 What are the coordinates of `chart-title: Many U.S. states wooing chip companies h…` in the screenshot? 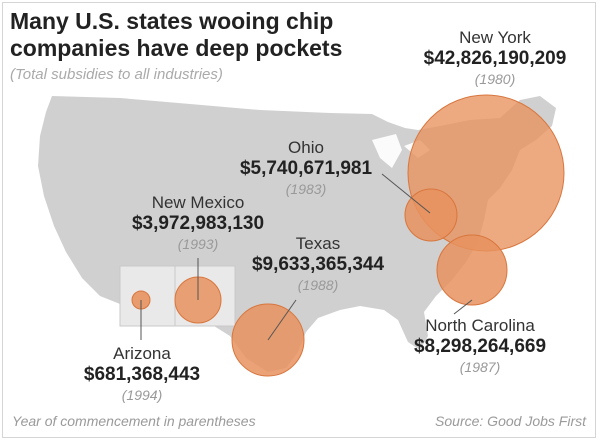 It's located at (176, 34).